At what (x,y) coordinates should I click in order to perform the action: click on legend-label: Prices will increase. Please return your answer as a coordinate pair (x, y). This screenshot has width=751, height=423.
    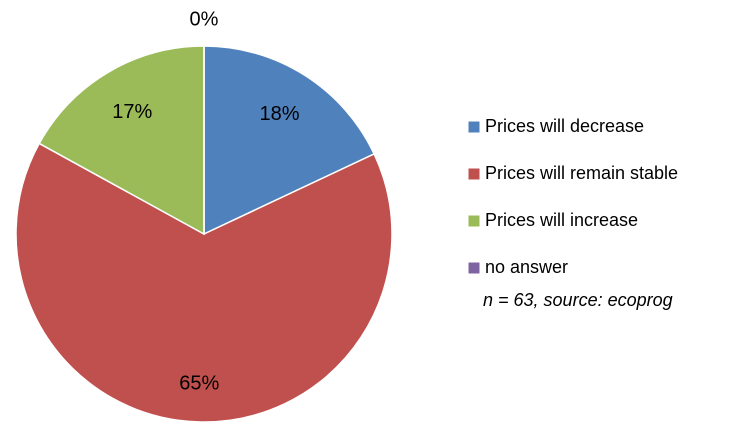
    Looking at the image, I should click on (561, 220).